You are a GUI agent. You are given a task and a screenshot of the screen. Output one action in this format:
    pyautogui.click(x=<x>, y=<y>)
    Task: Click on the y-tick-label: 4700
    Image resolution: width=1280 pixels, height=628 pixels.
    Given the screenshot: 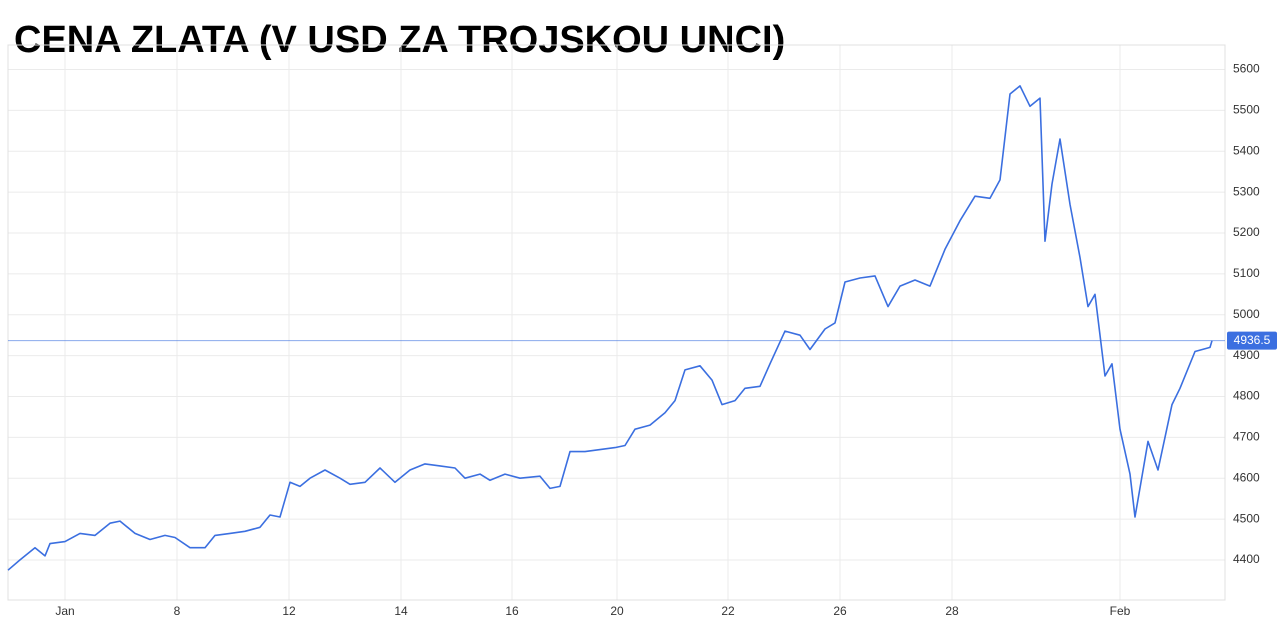 What is the action you would take?
    pyautogui.click(x=1246, y=437)
    